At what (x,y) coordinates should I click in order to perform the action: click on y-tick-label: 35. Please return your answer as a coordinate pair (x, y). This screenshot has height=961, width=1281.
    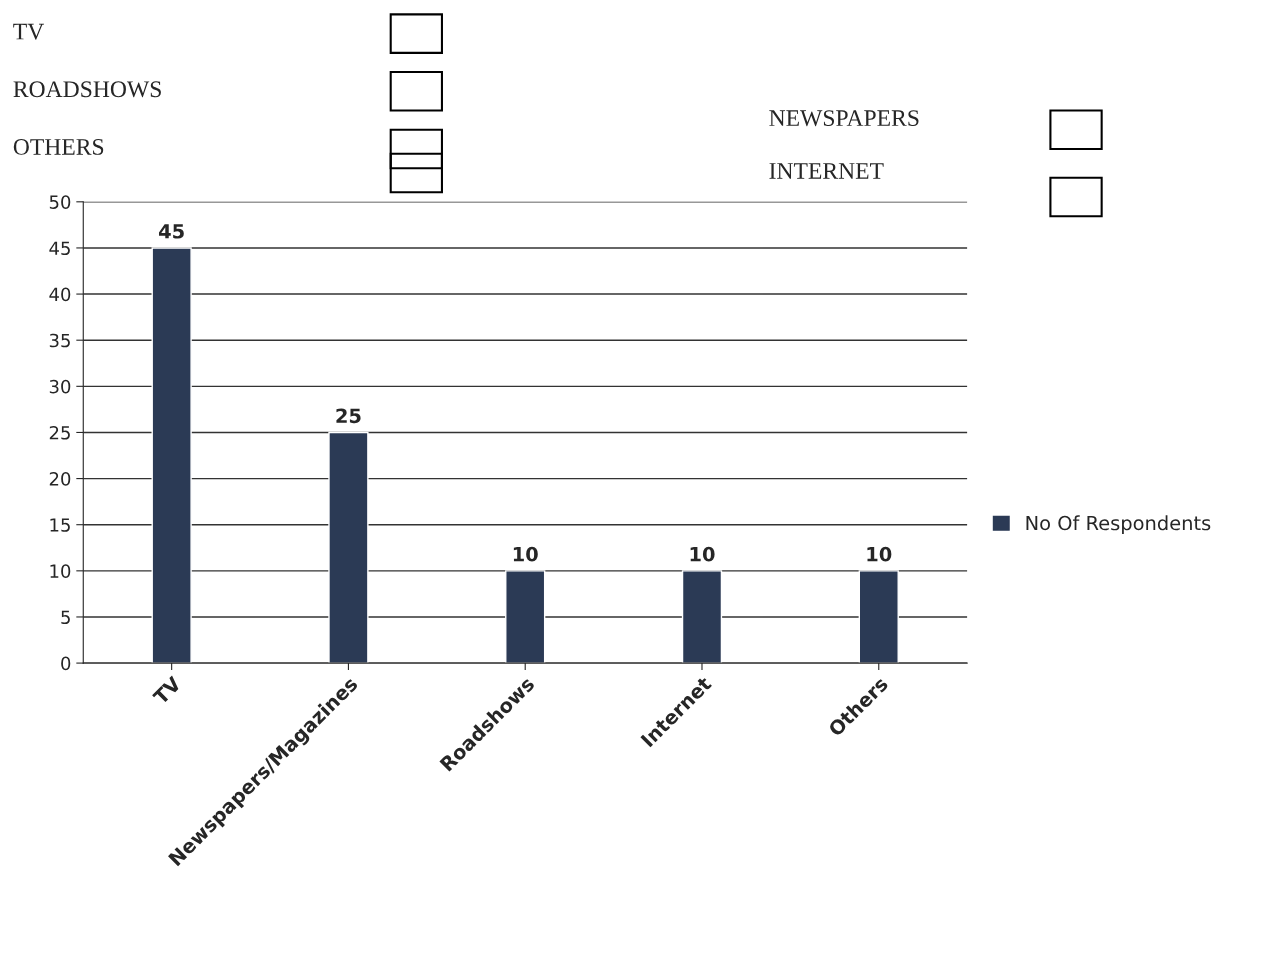
    Looking at the image, I should click on (59, 340).